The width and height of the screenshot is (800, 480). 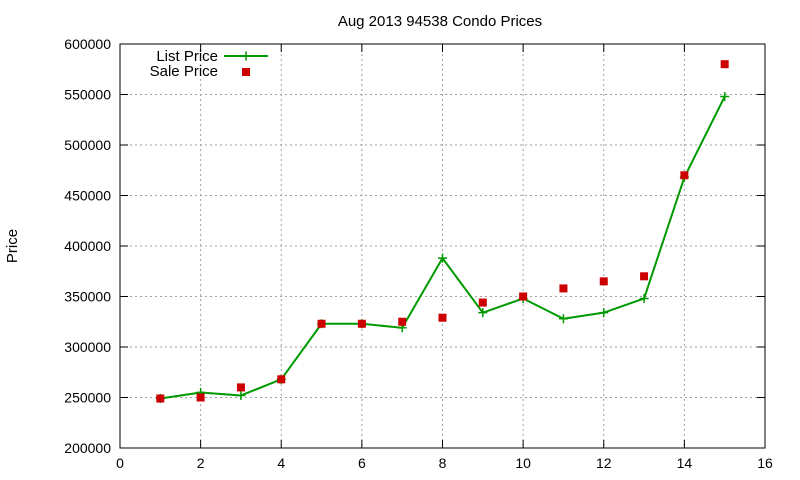 I want to click on y-tick-label: 400000, so click(x=87, y=246).